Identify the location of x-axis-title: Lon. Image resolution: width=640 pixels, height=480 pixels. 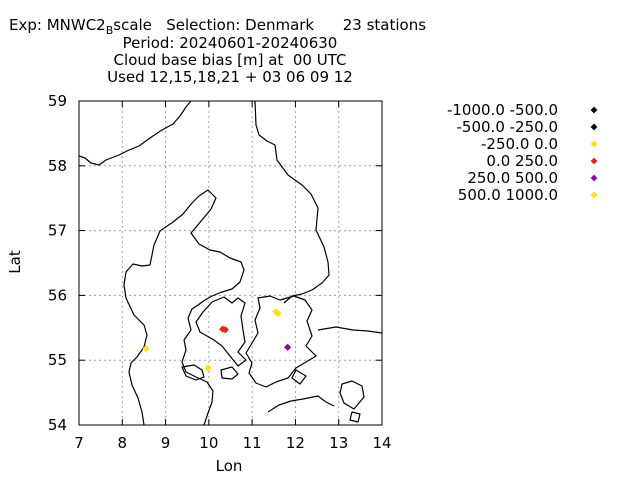
(229, 466).